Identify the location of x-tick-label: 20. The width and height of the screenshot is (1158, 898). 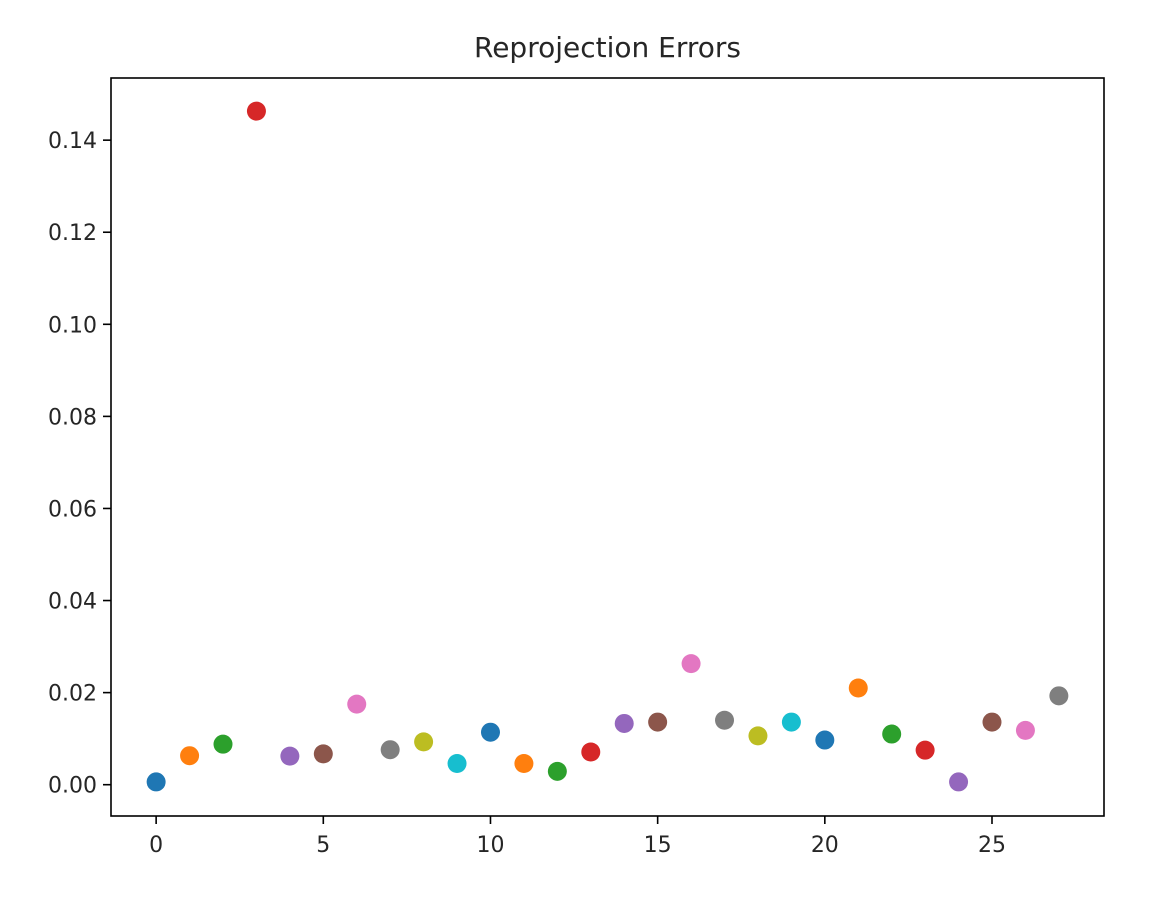
(825, 845).